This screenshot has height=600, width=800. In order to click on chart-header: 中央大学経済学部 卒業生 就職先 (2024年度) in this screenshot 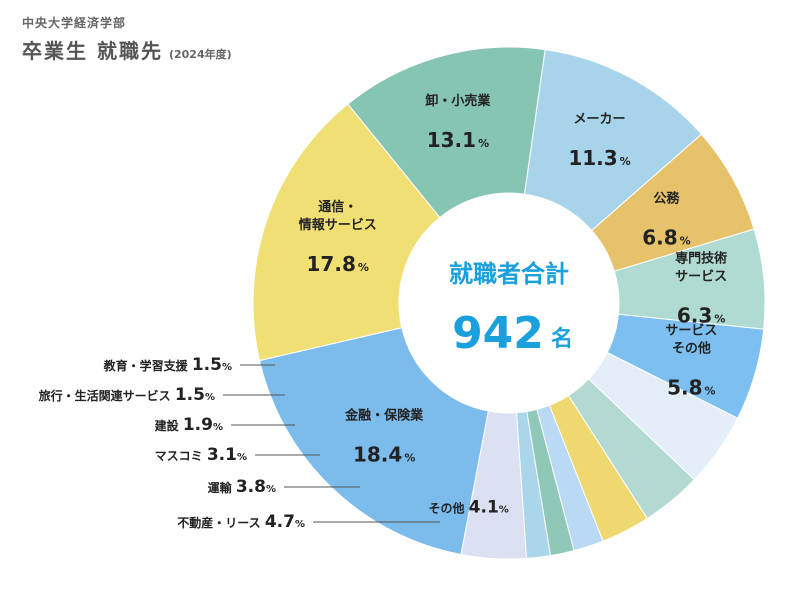, I will do `click(127, 39)`.